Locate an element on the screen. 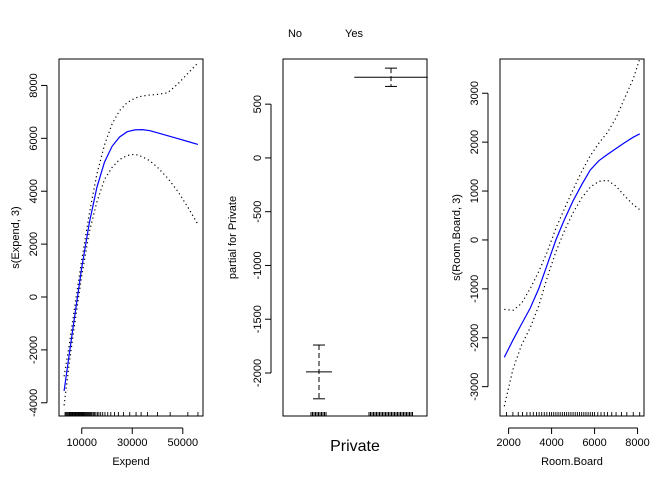 This screenshot has height=480, width=672. y-tick-label: 8000 is located at coordinates (34, 85).